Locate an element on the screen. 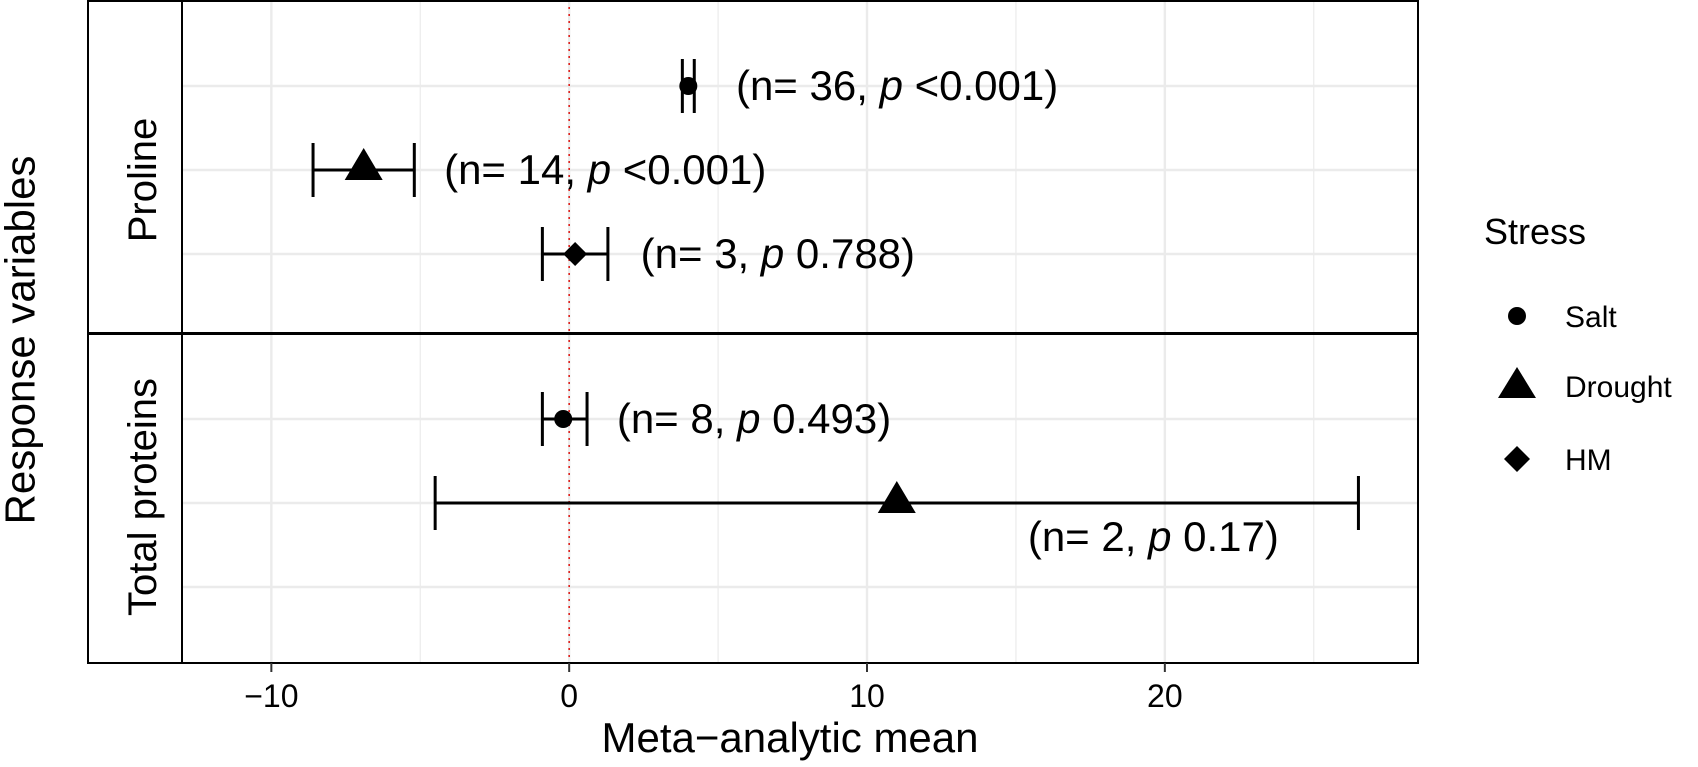 This screenshot has height=767, width=1698. x-tick-label-0: 0 is located at coordinates (569, 696).